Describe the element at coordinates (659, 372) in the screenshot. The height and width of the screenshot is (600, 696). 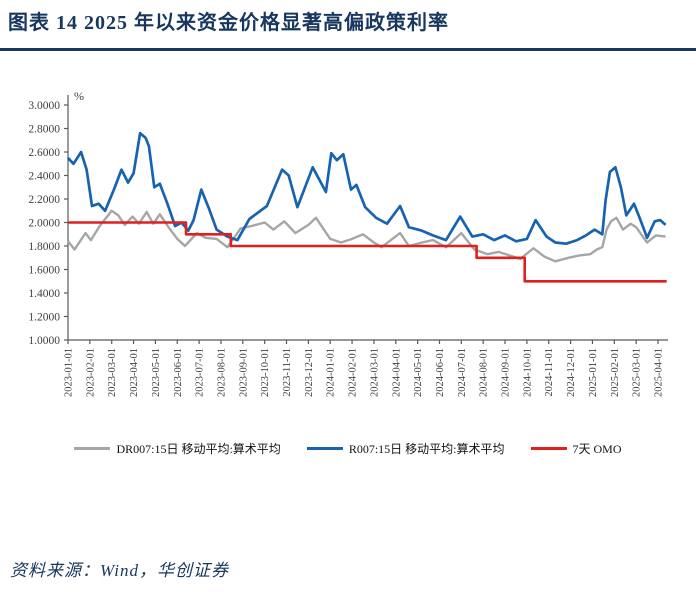
I see `svg-text: 2025-04-01` at that location.